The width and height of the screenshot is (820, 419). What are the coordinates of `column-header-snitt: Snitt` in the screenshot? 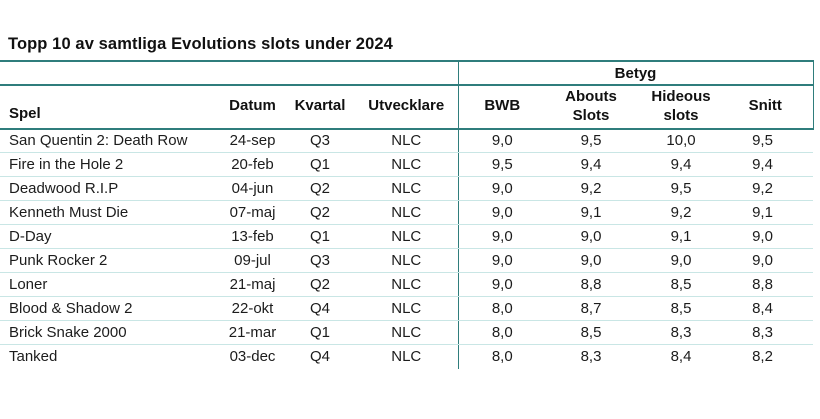 It's located at (770, 107).